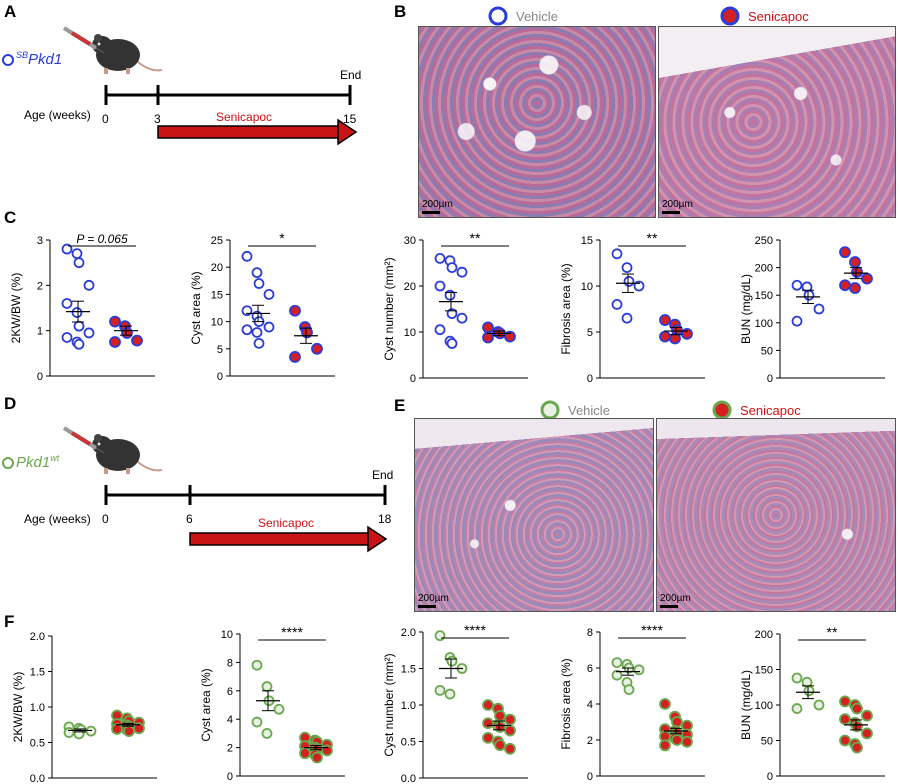 The height and width of the screenshot is (784, 900). Describe the element at coordinates (39, 59) in the screenshot. I see `model-label-a: SBPkd1` at that location.